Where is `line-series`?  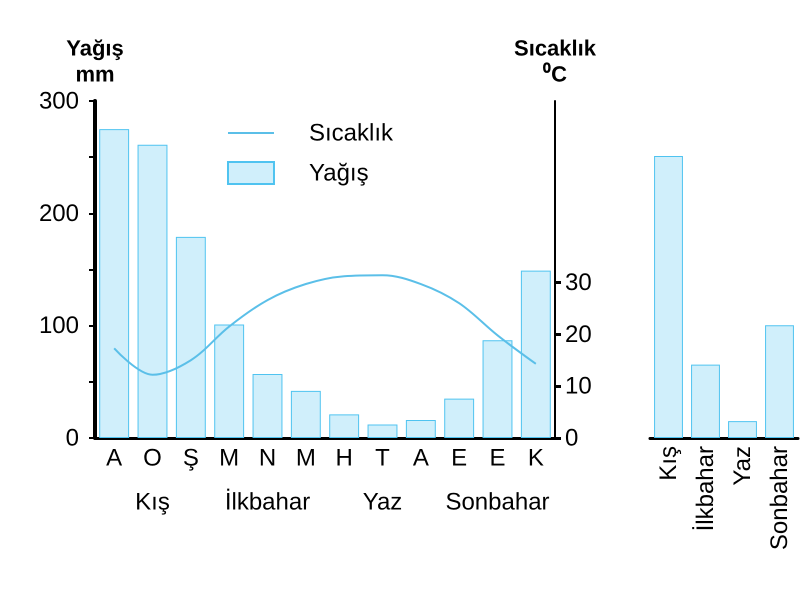 line-series is located at coordinates (325, 325).